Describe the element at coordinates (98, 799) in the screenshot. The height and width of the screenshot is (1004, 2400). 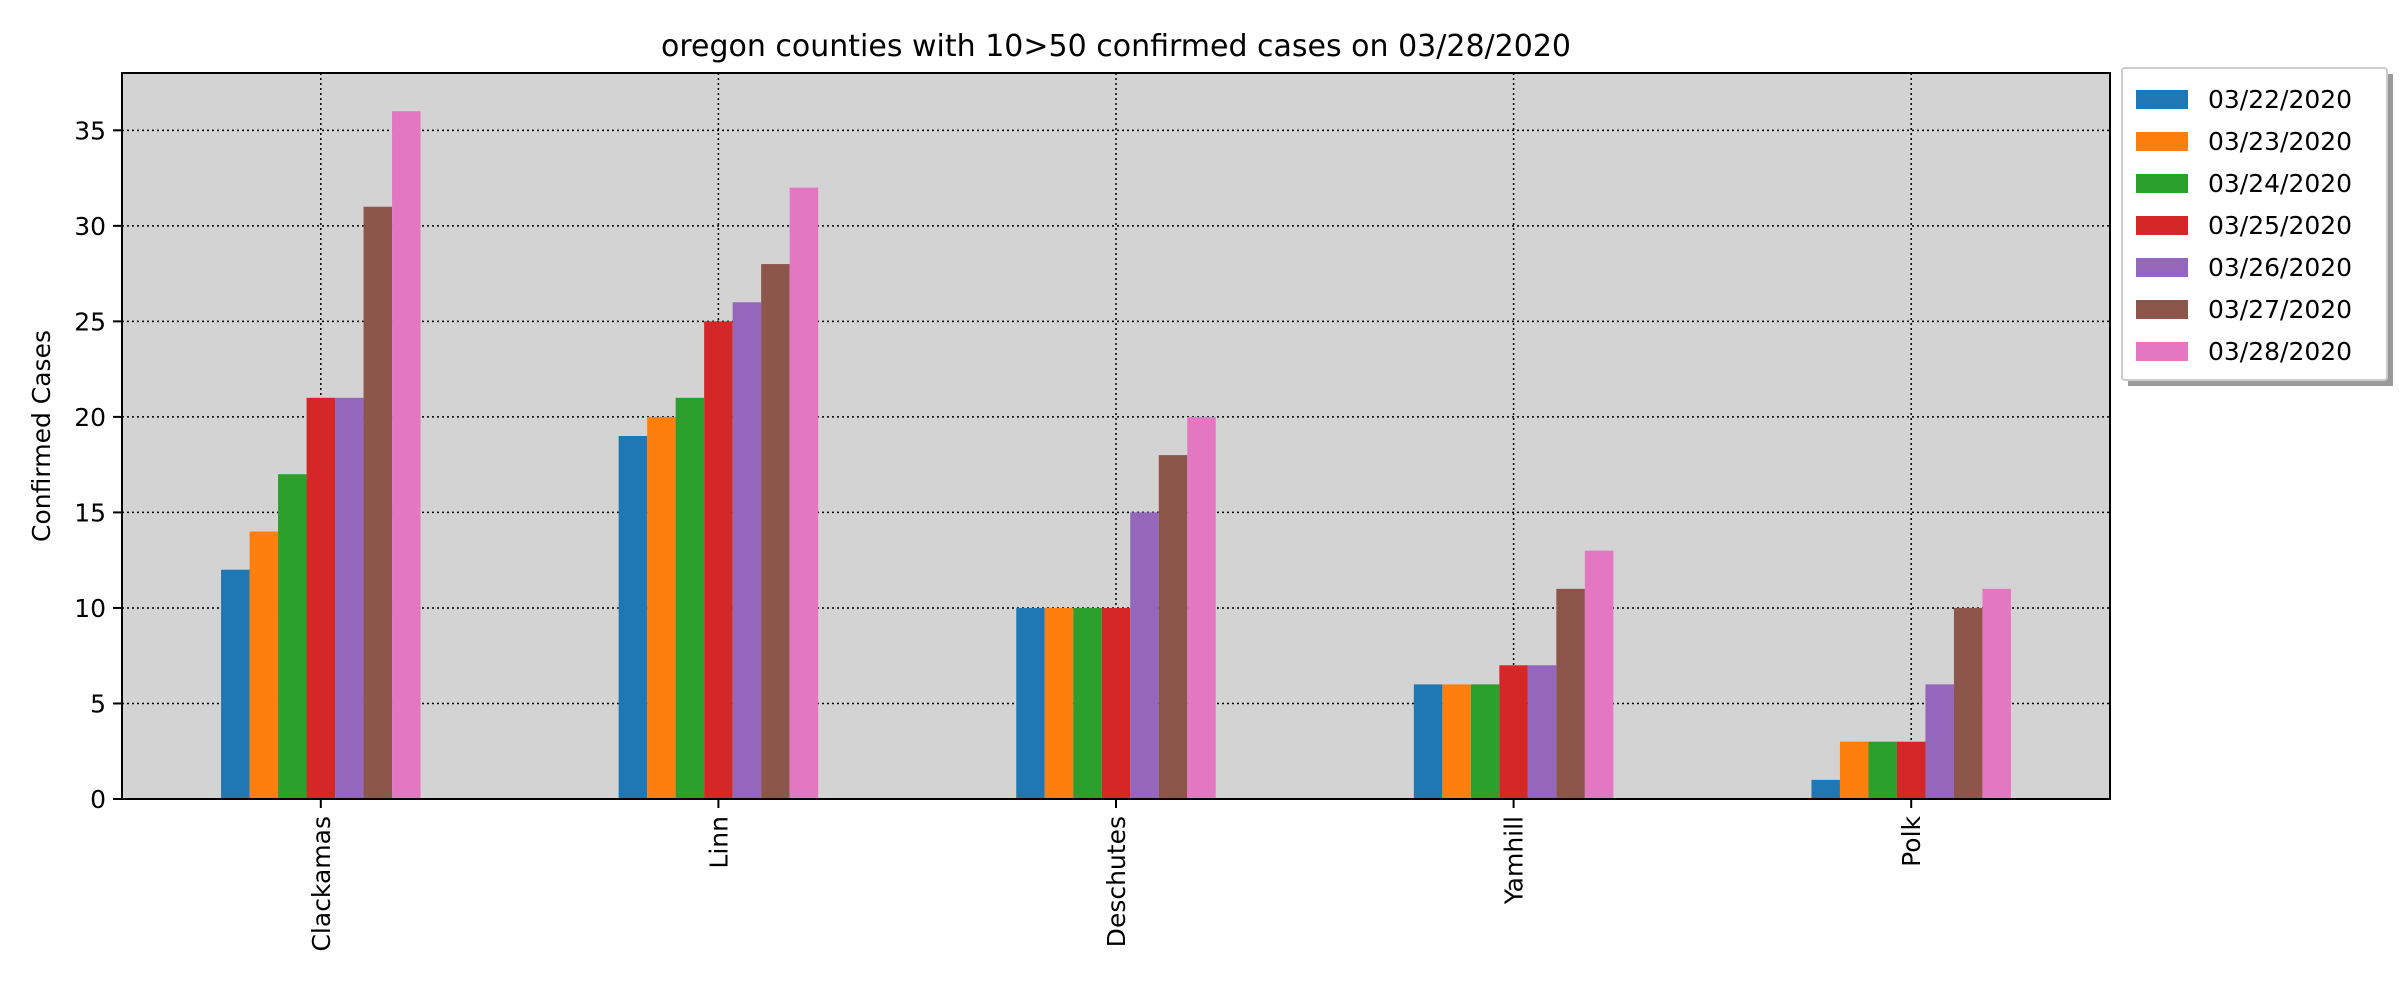
I see `y-tick-label: 0` at that location.